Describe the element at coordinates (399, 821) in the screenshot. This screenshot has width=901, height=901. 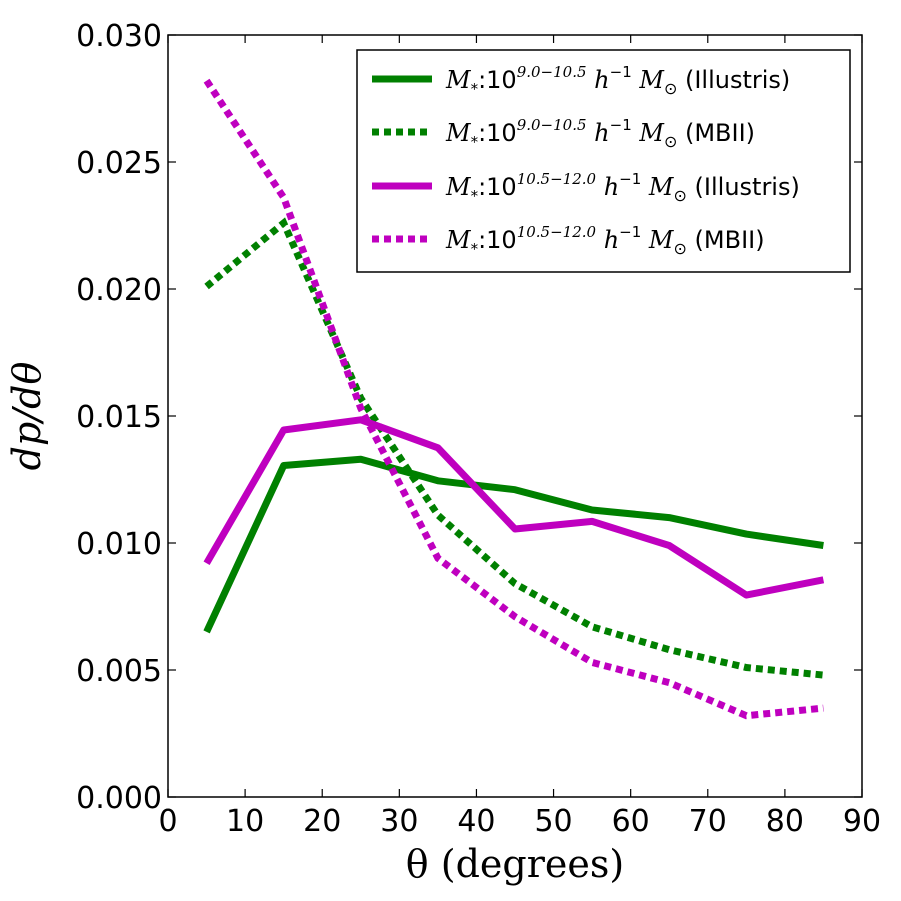
I see `x-tick-label: 30` at that location.